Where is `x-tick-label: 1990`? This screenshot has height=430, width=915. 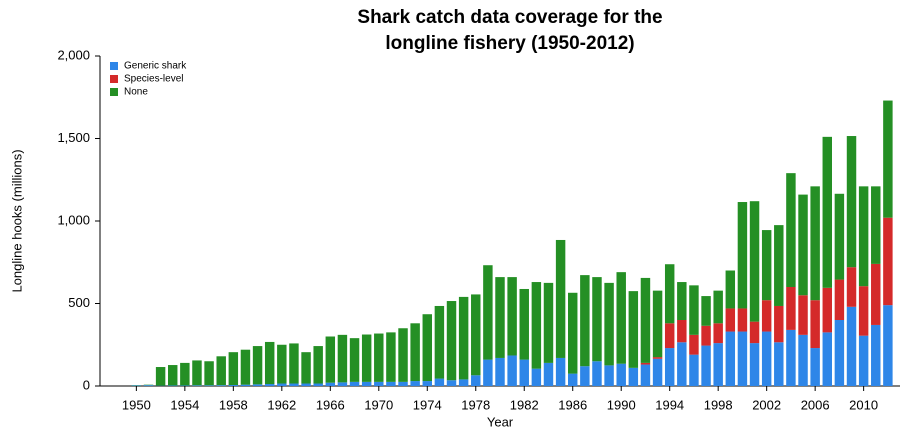
x-tick-label: 1990 is located at coordinates (621, 404).